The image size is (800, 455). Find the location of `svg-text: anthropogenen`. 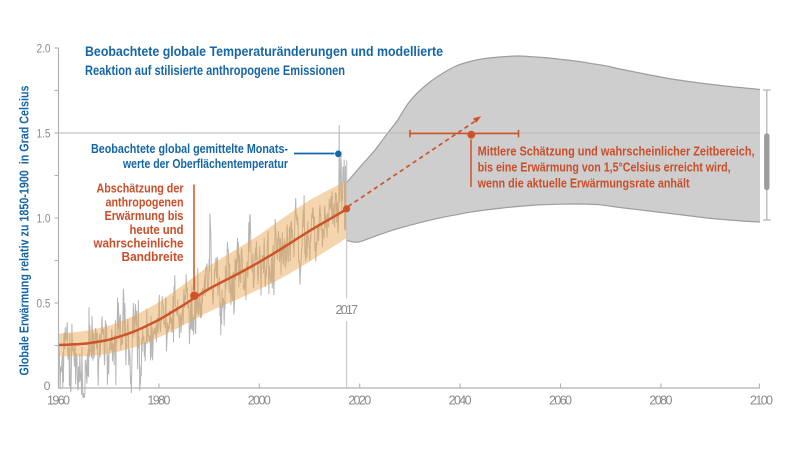

svg-text: anthropogenen is located at coordinates (145, 201).